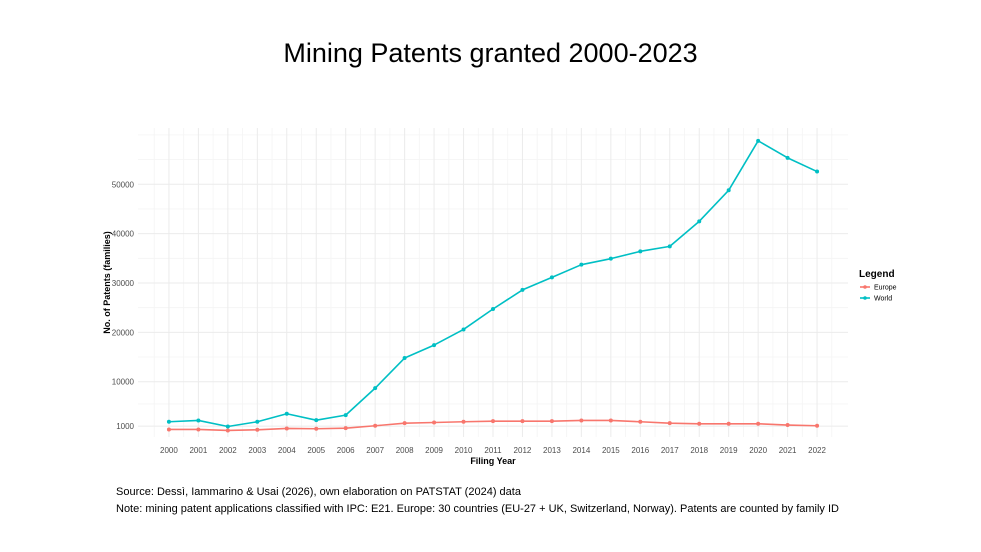 This screenshot has height=552, width=981. I want to click on y-tick-label: 30000, so click(123, 283).